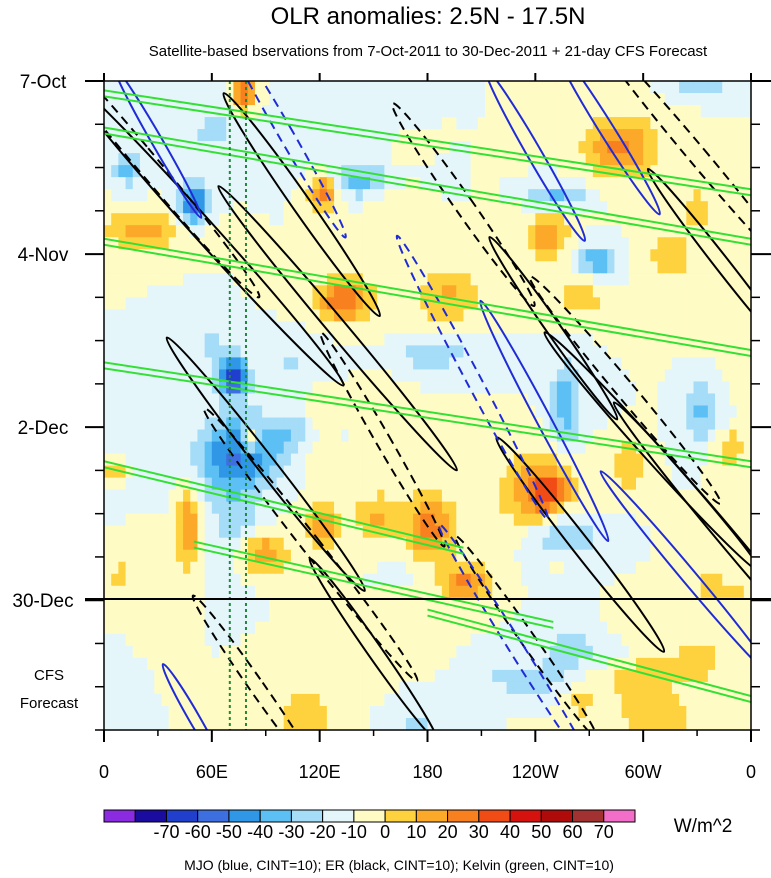 The height and width of the screenshot is (878, 771). What do you see at coordinates (224, 234) in the screenshot?
I see `er-contour` at bounding box center [224, 234].